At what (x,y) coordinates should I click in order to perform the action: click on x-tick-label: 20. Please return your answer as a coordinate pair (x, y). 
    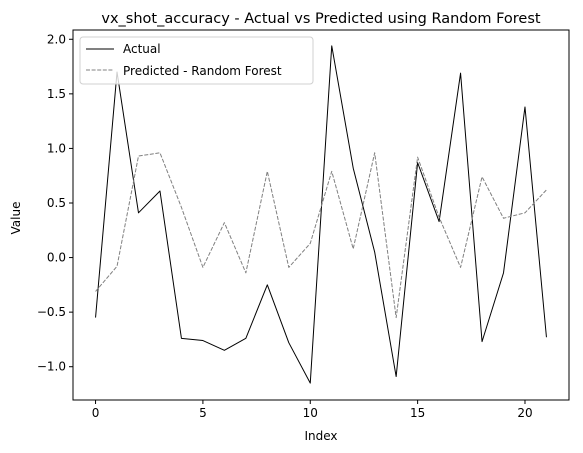
    Looking at the image, I should click on (524, 413).